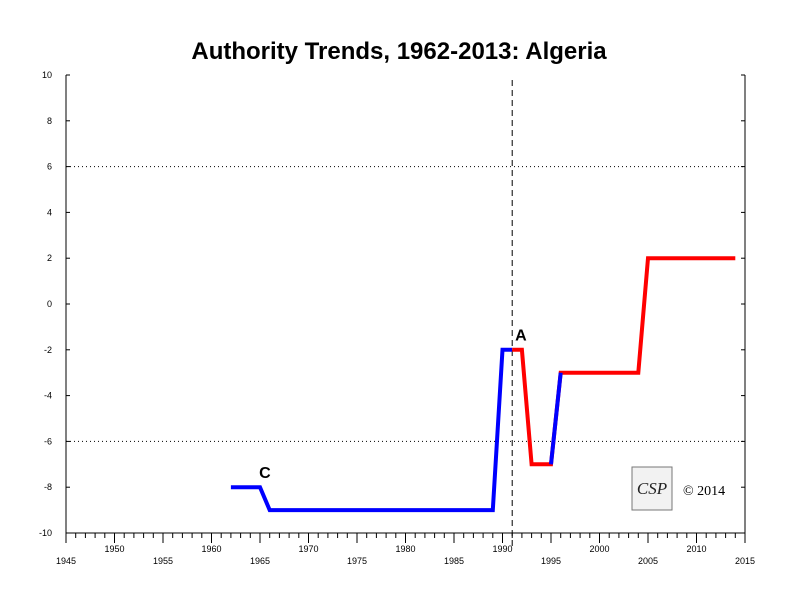 Image resolution: width=800 pixels, height=605 pixels. I want to click on x-tick-label: 1990, so click(502, 549).